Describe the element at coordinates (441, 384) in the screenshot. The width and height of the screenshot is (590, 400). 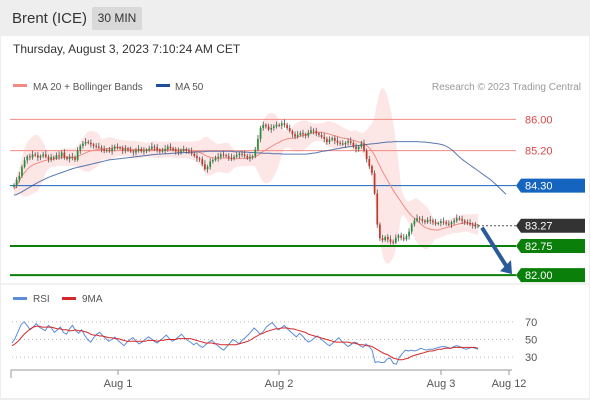
I see `x-tick-label: Aug 3` at that location.